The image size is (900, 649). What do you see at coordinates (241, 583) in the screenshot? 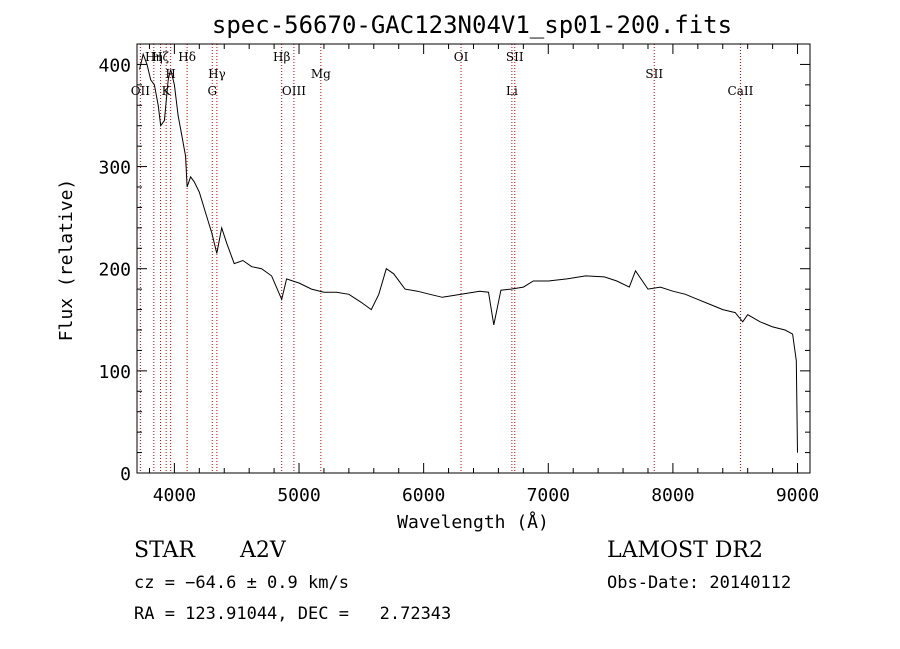
I see `redshift-velocity: cz = −64.6 ± 0.9 km/s` at bounding box center [241, 583].